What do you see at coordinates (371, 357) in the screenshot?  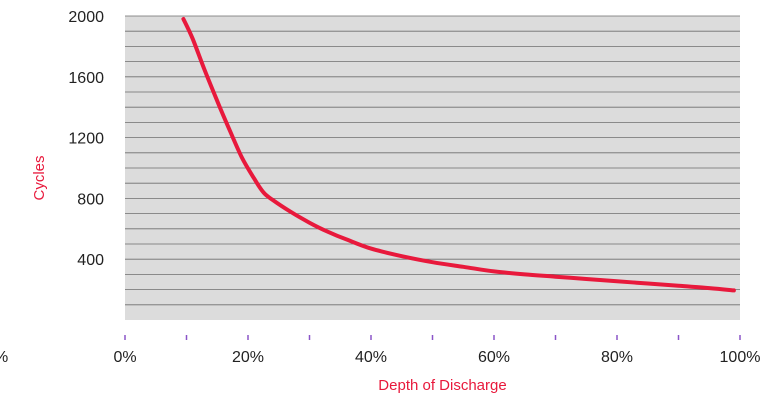 I see `x-tick-label: 40%` at bounding box center [371, 357].